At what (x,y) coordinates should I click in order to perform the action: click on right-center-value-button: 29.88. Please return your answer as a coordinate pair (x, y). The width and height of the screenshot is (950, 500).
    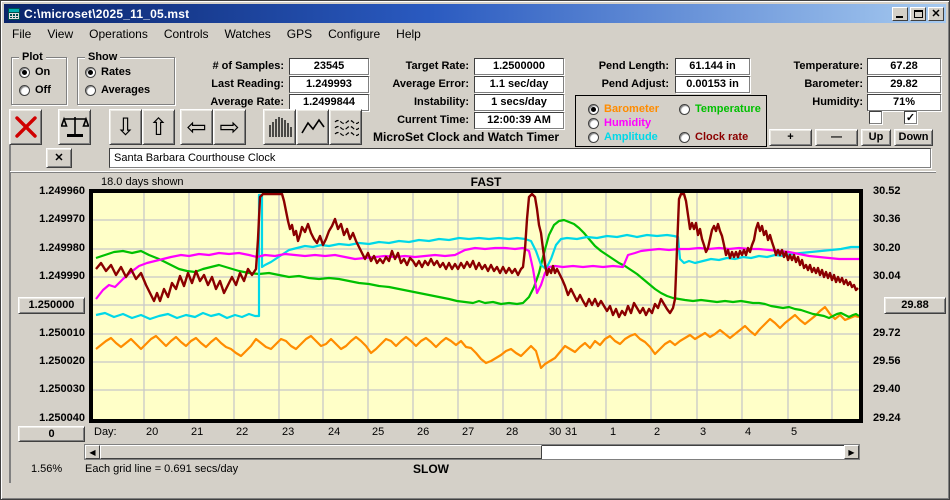
    Looking at the image, I should click on (915, 305).